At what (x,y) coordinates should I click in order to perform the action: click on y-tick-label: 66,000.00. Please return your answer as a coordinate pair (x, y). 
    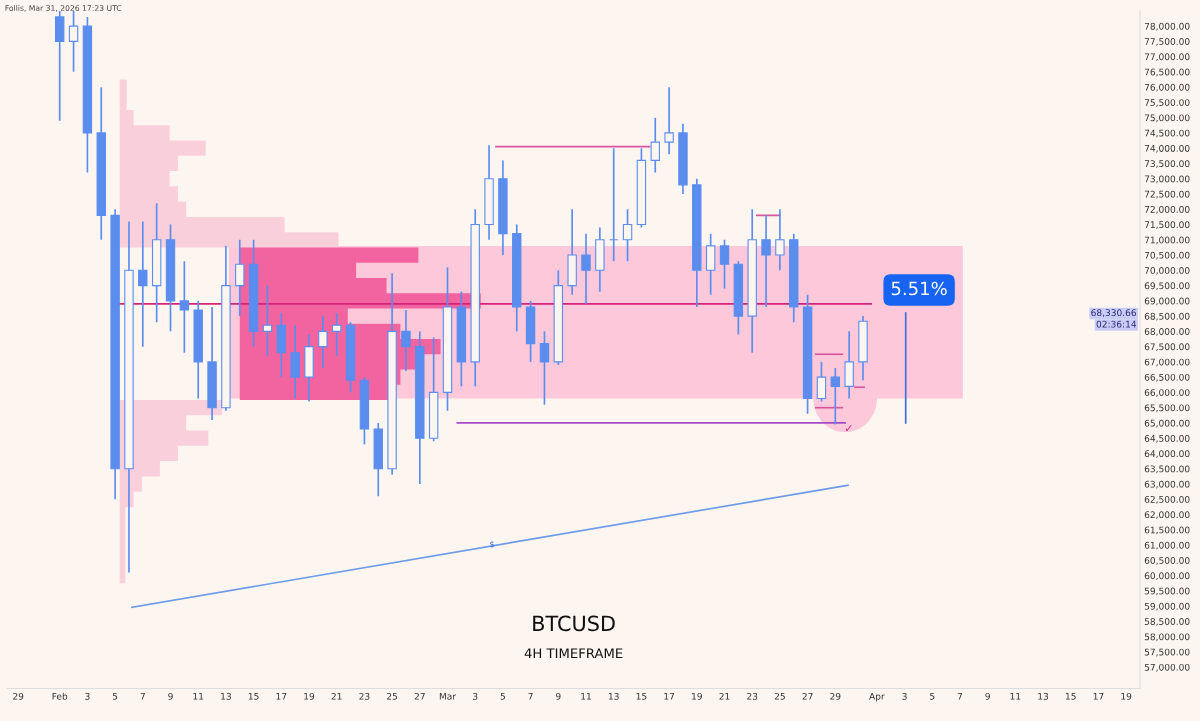
    Looking at the image, I should click on (1167, 393).